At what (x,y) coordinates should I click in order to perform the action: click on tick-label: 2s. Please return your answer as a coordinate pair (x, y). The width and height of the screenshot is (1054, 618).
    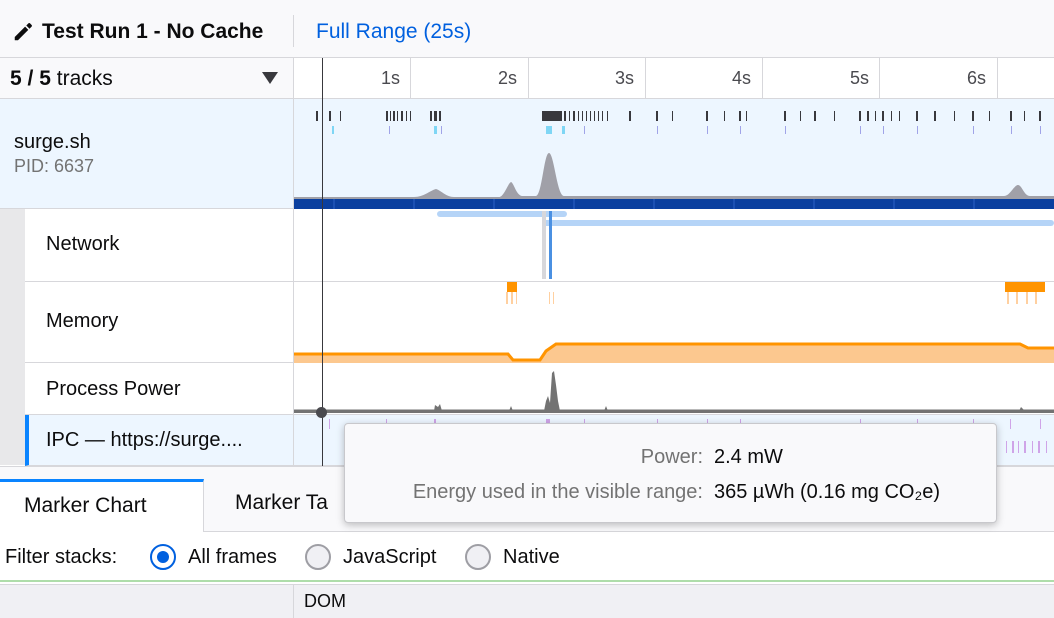
    Looking at the image, I should click on (508, 78).